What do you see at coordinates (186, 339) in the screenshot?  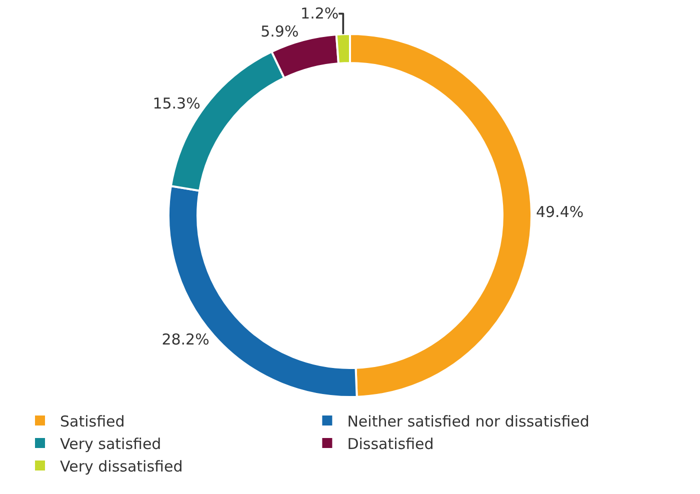 I see `data-label: 28.2%` at bounding box center [186, 339].